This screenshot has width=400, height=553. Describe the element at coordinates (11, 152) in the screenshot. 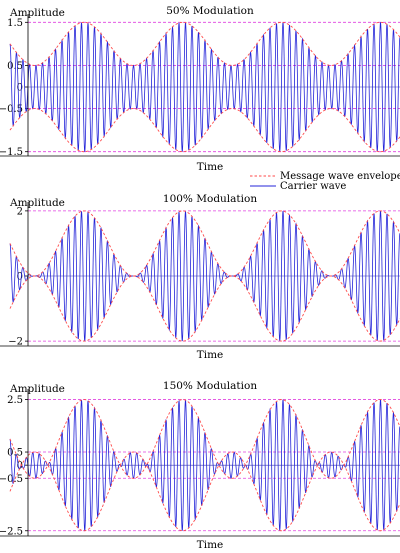

I see `y-tick-label: −1.5` at that location.